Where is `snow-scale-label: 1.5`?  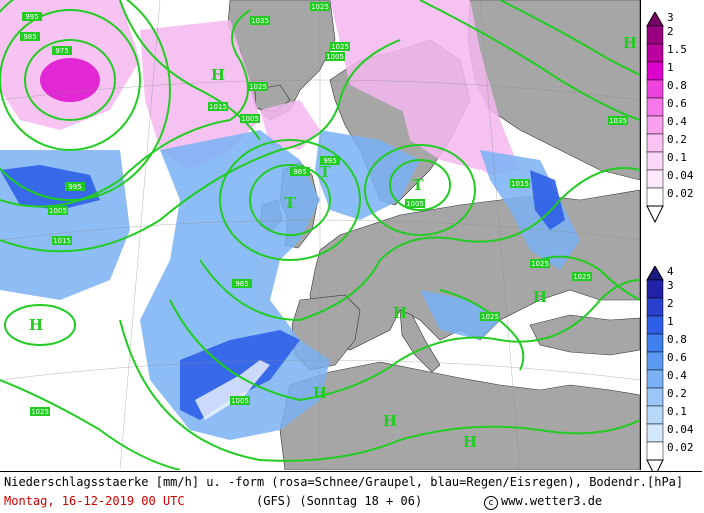 snow-scale-label: 1.5 is located at coordinates (677, 49).